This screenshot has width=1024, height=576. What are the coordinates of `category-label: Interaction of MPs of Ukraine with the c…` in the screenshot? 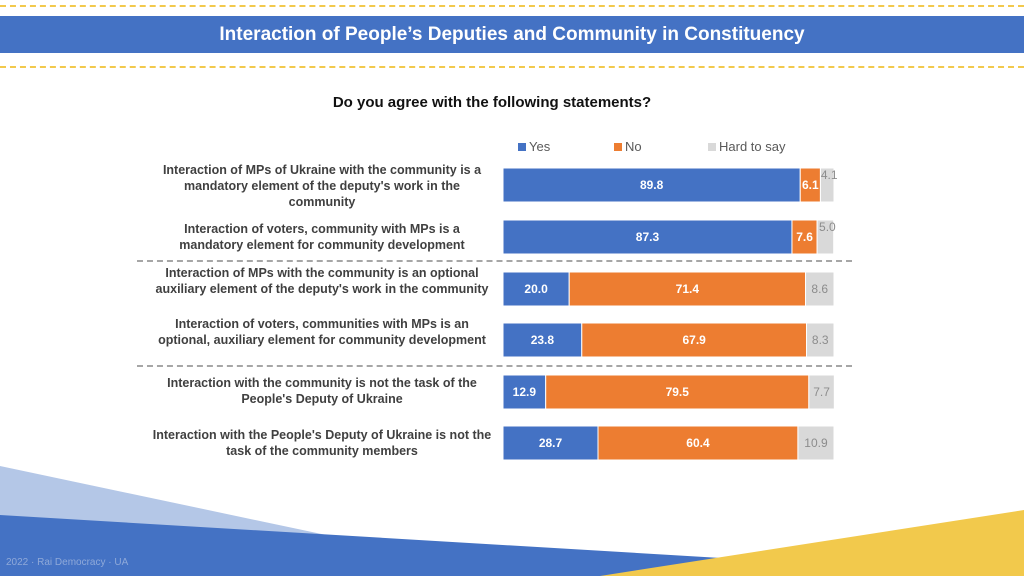 It's located at (322, 186).